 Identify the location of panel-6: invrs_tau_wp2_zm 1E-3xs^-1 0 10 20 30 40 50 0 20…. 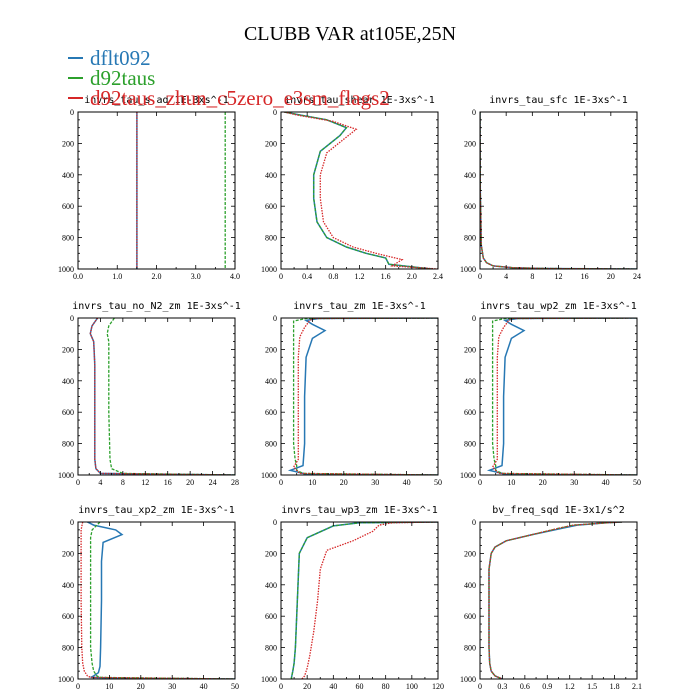
(550, 394).